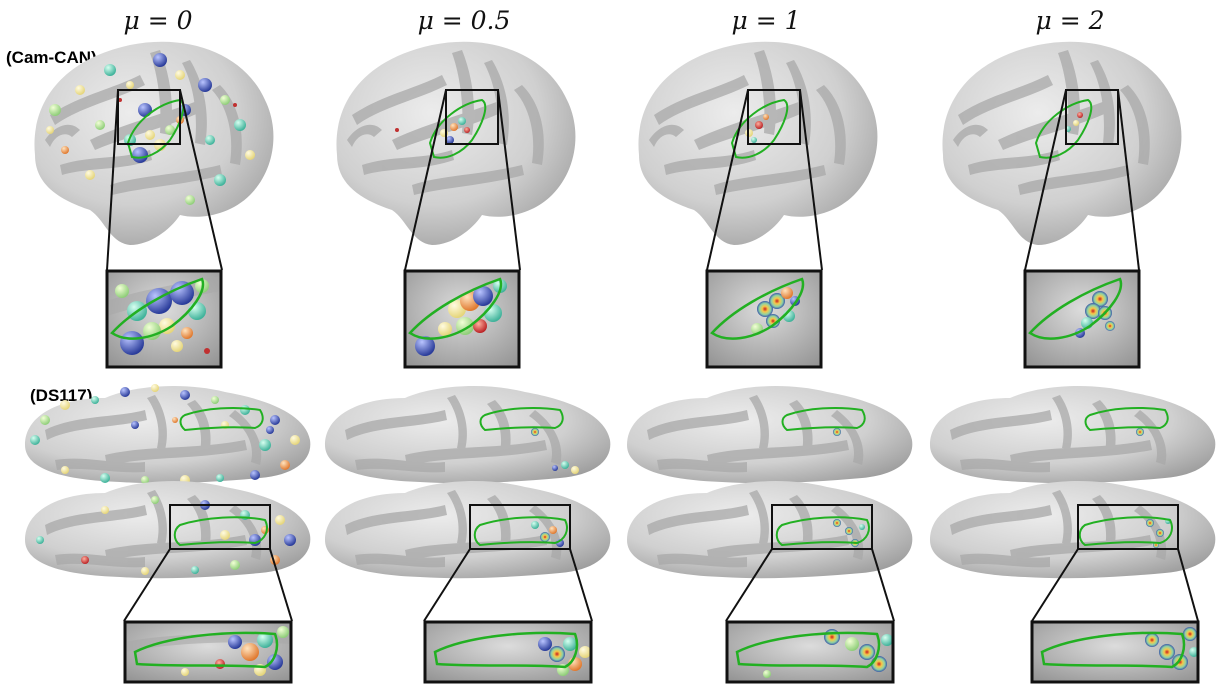  I want to click on zoom-inset-col2, so click(764, 319).